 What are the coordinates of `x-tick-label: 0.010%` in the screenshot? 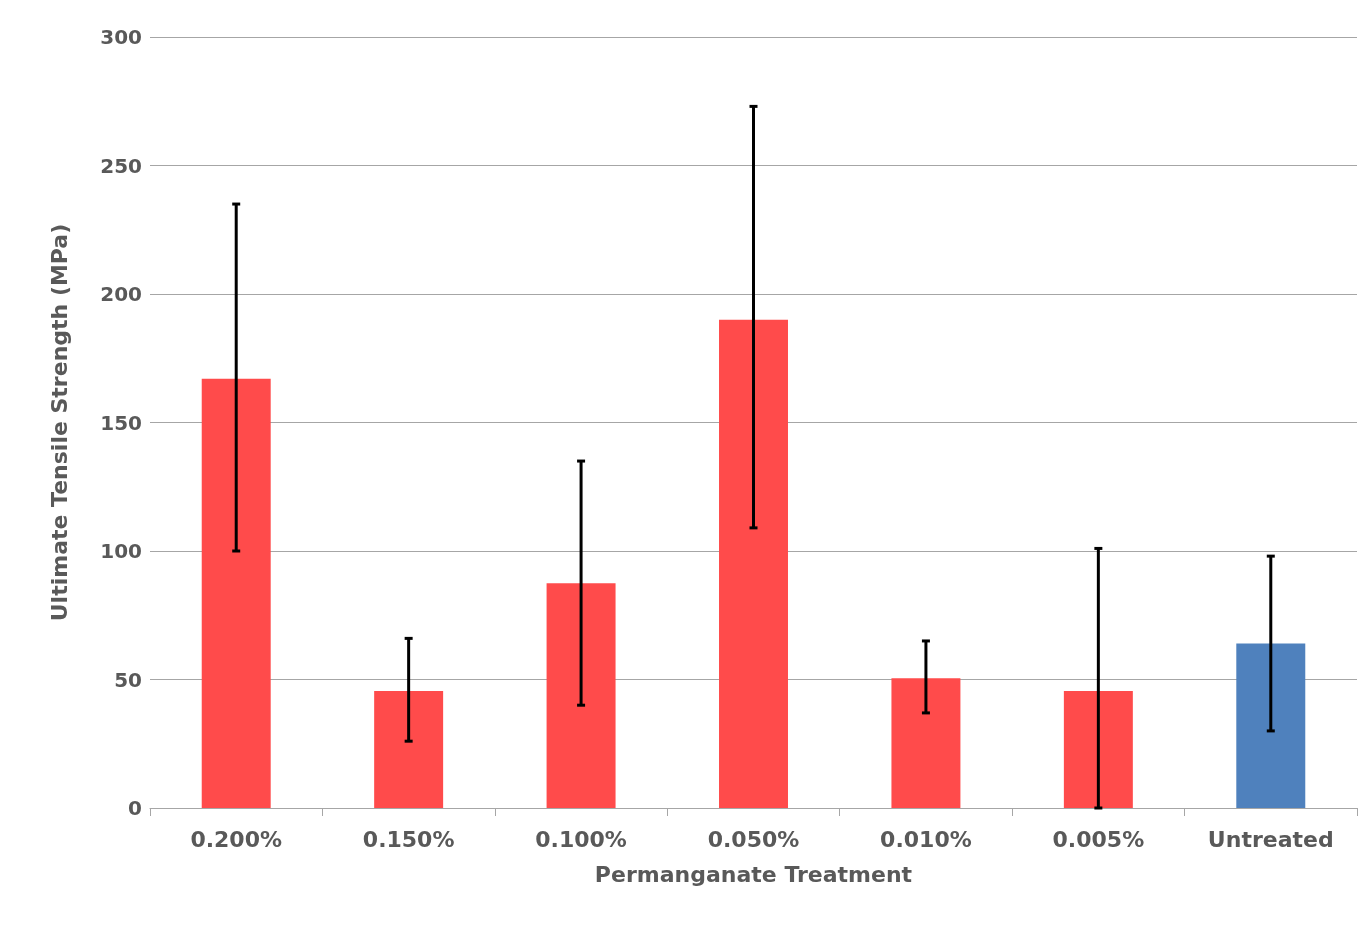 It's located at (926, 839).